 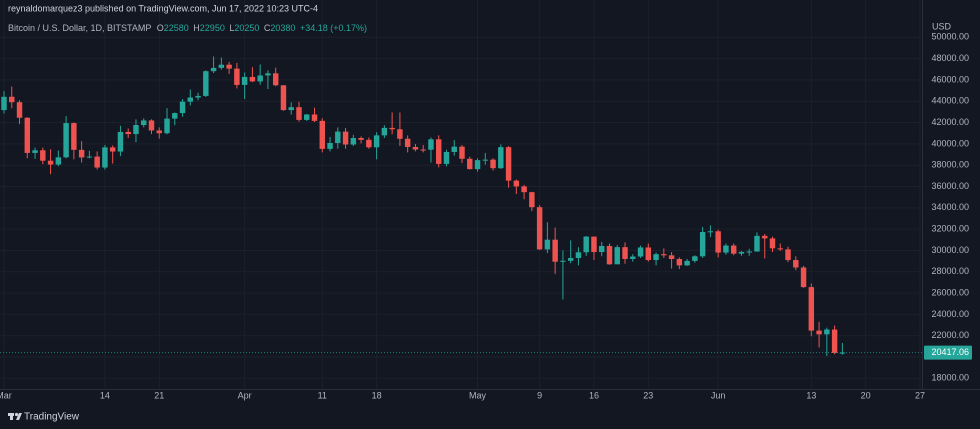 I want to click on ohlc-value: 20380, so click(x=282, y=28).